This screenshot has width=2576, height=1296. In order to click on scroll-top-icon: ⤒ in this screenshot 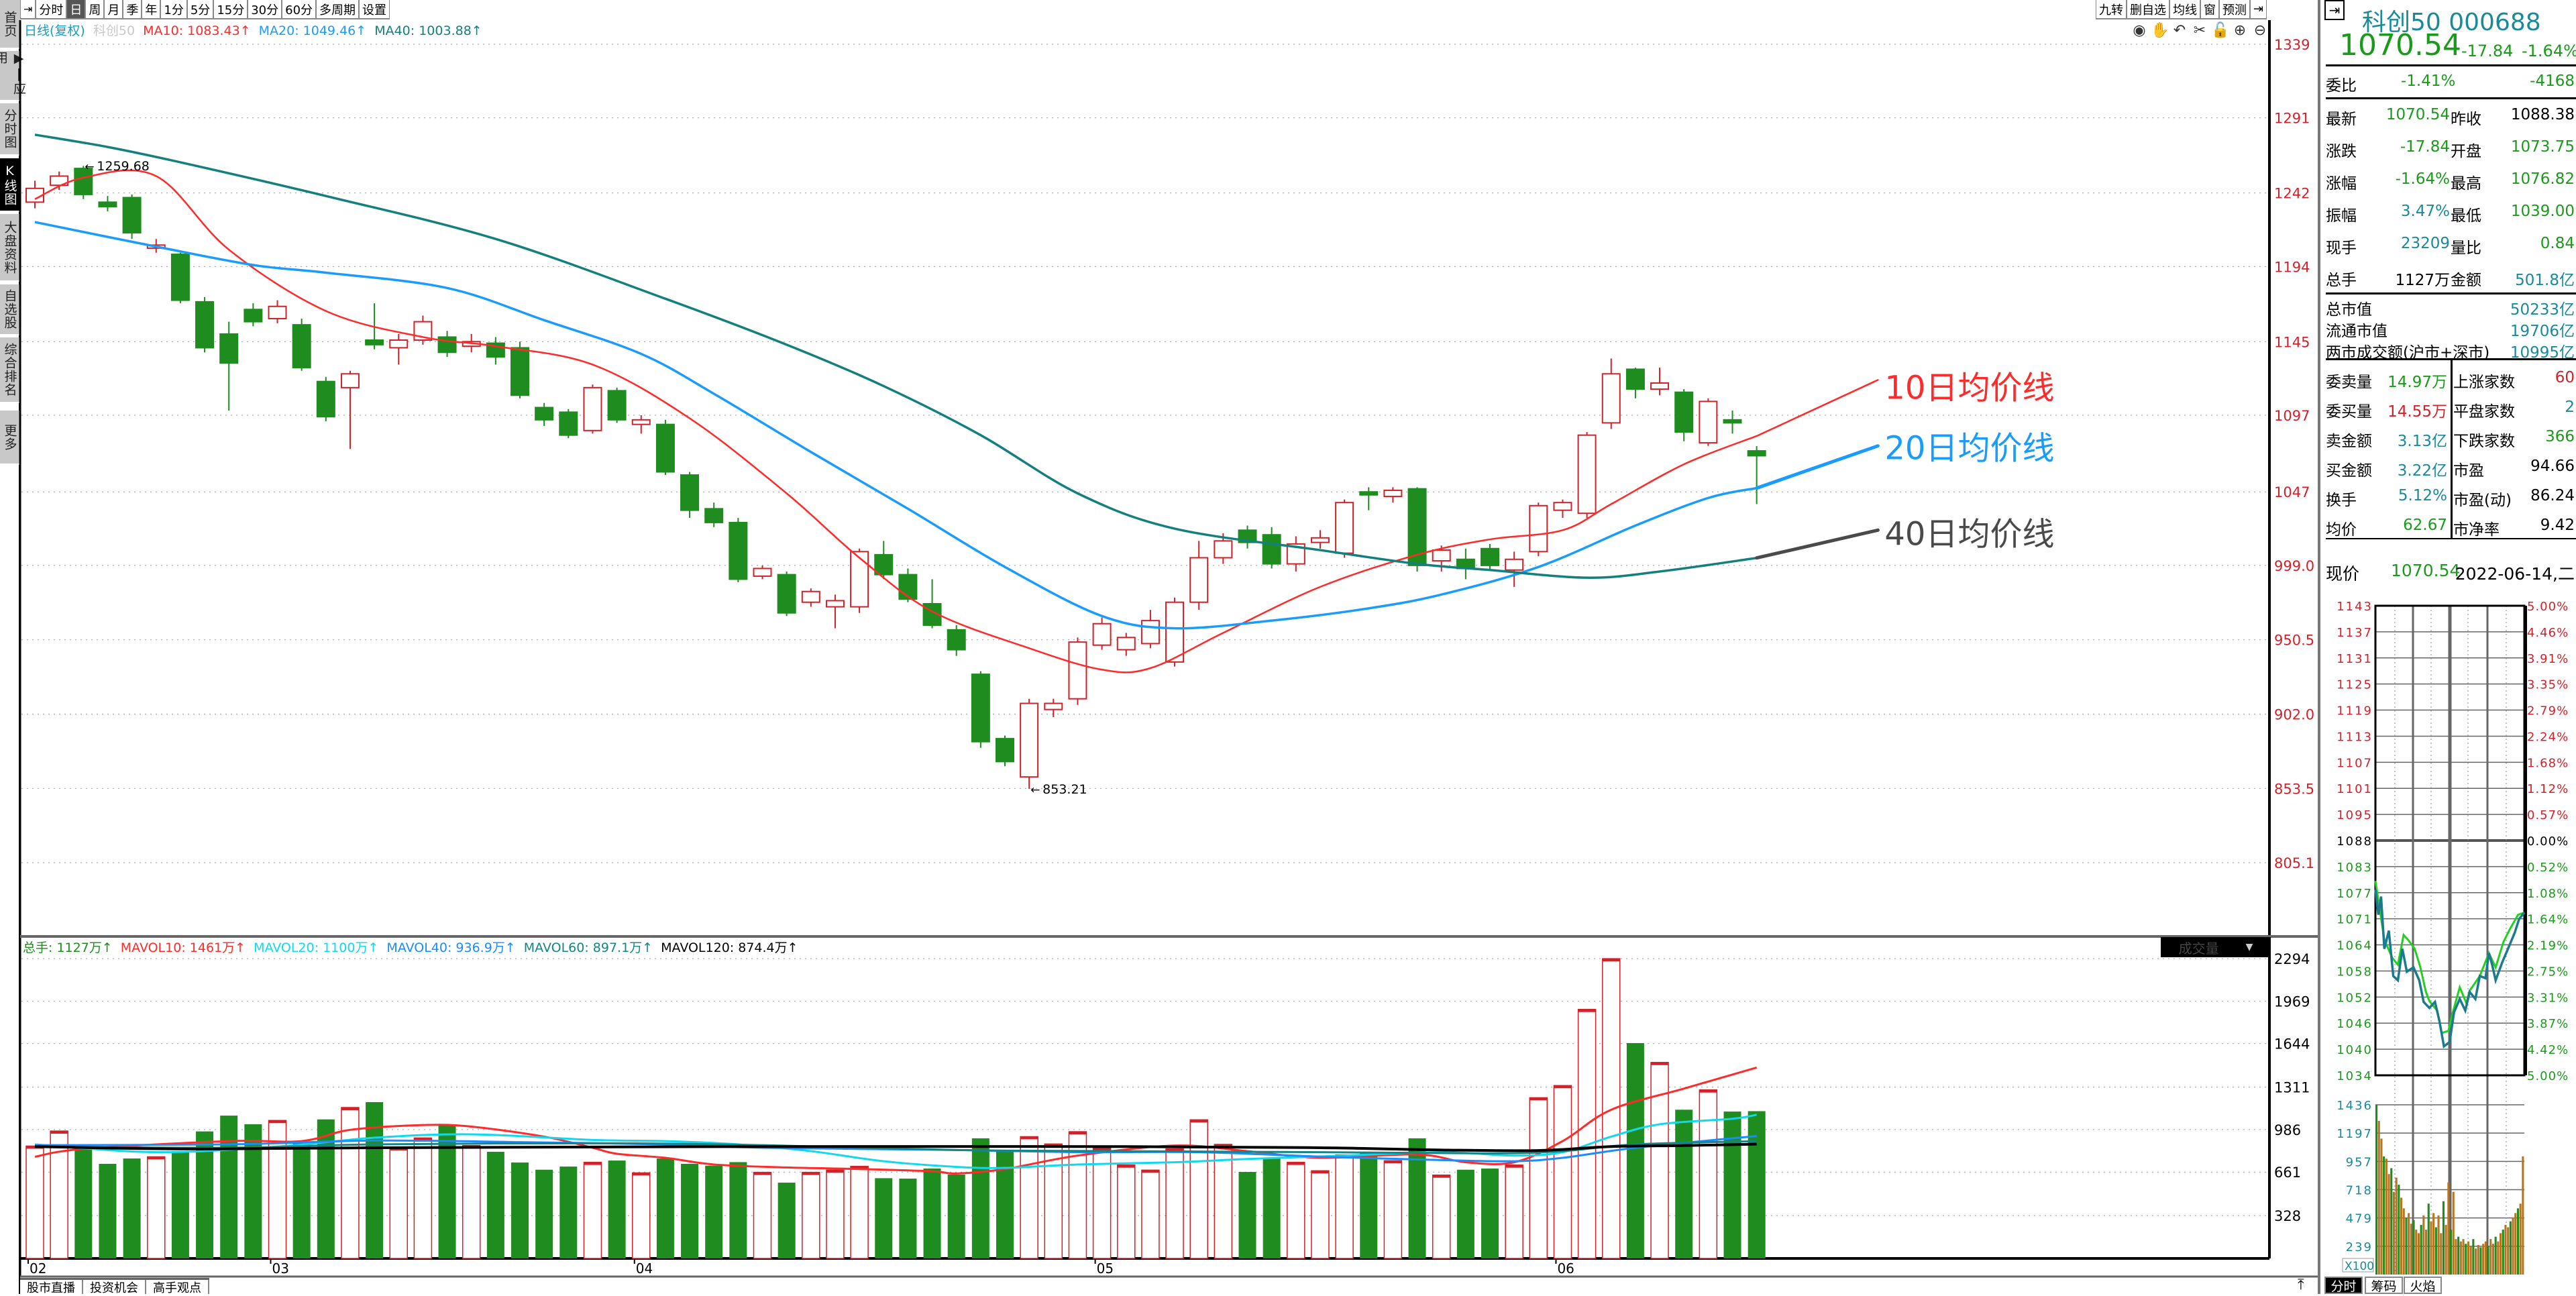, I will do `click(2301, 1285)`.